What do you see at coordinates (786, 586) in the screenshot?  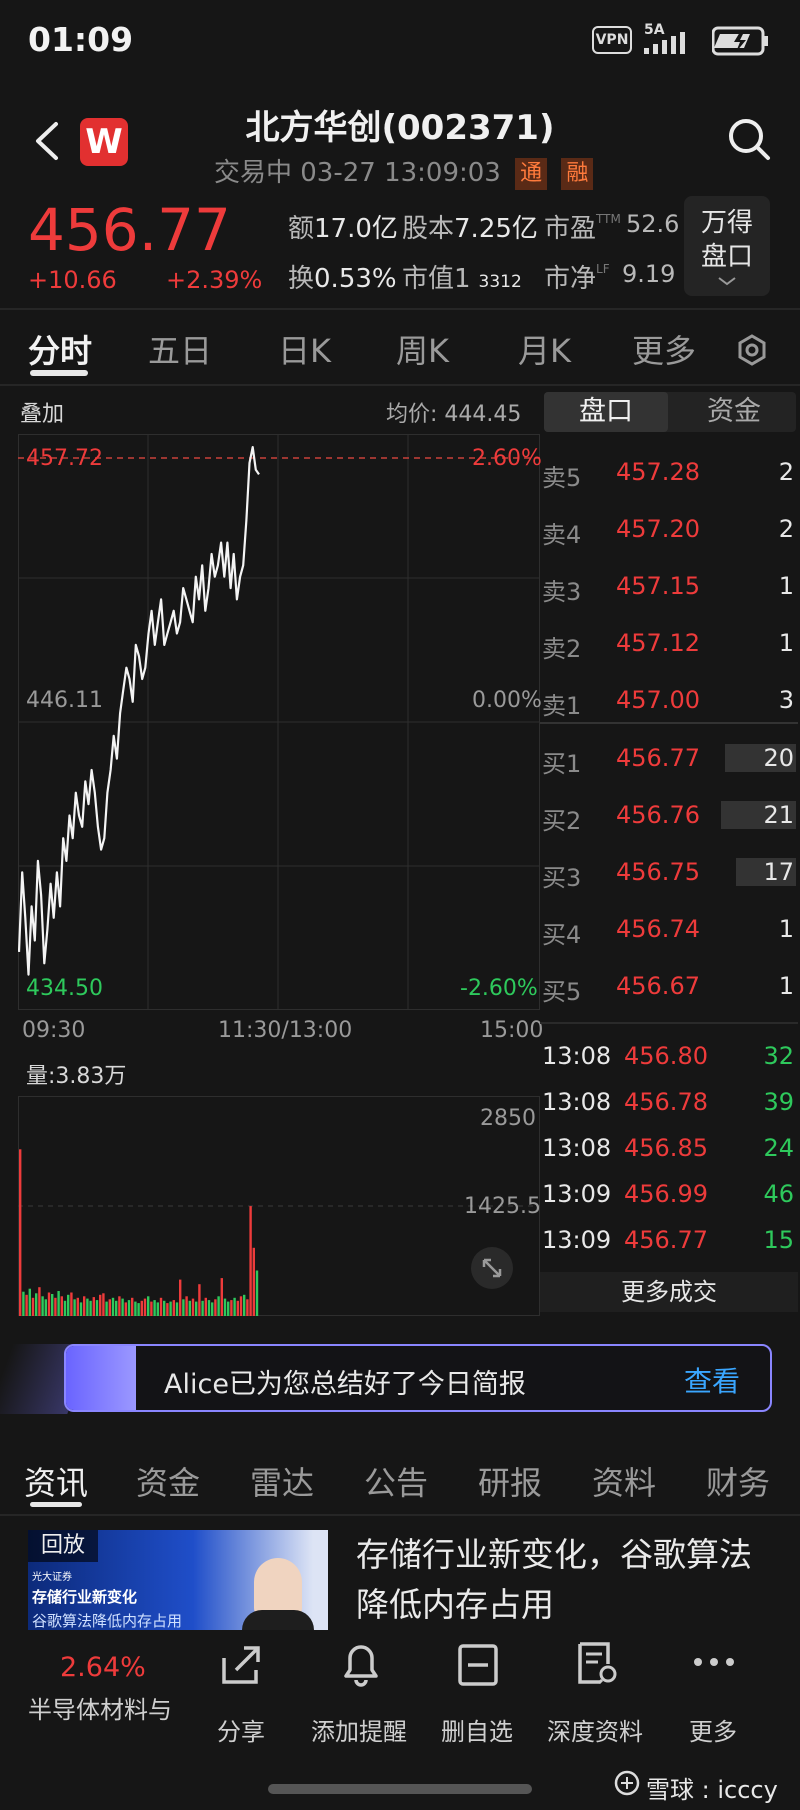 I see `ask-vol: 1` at bounding box center [786, 586].